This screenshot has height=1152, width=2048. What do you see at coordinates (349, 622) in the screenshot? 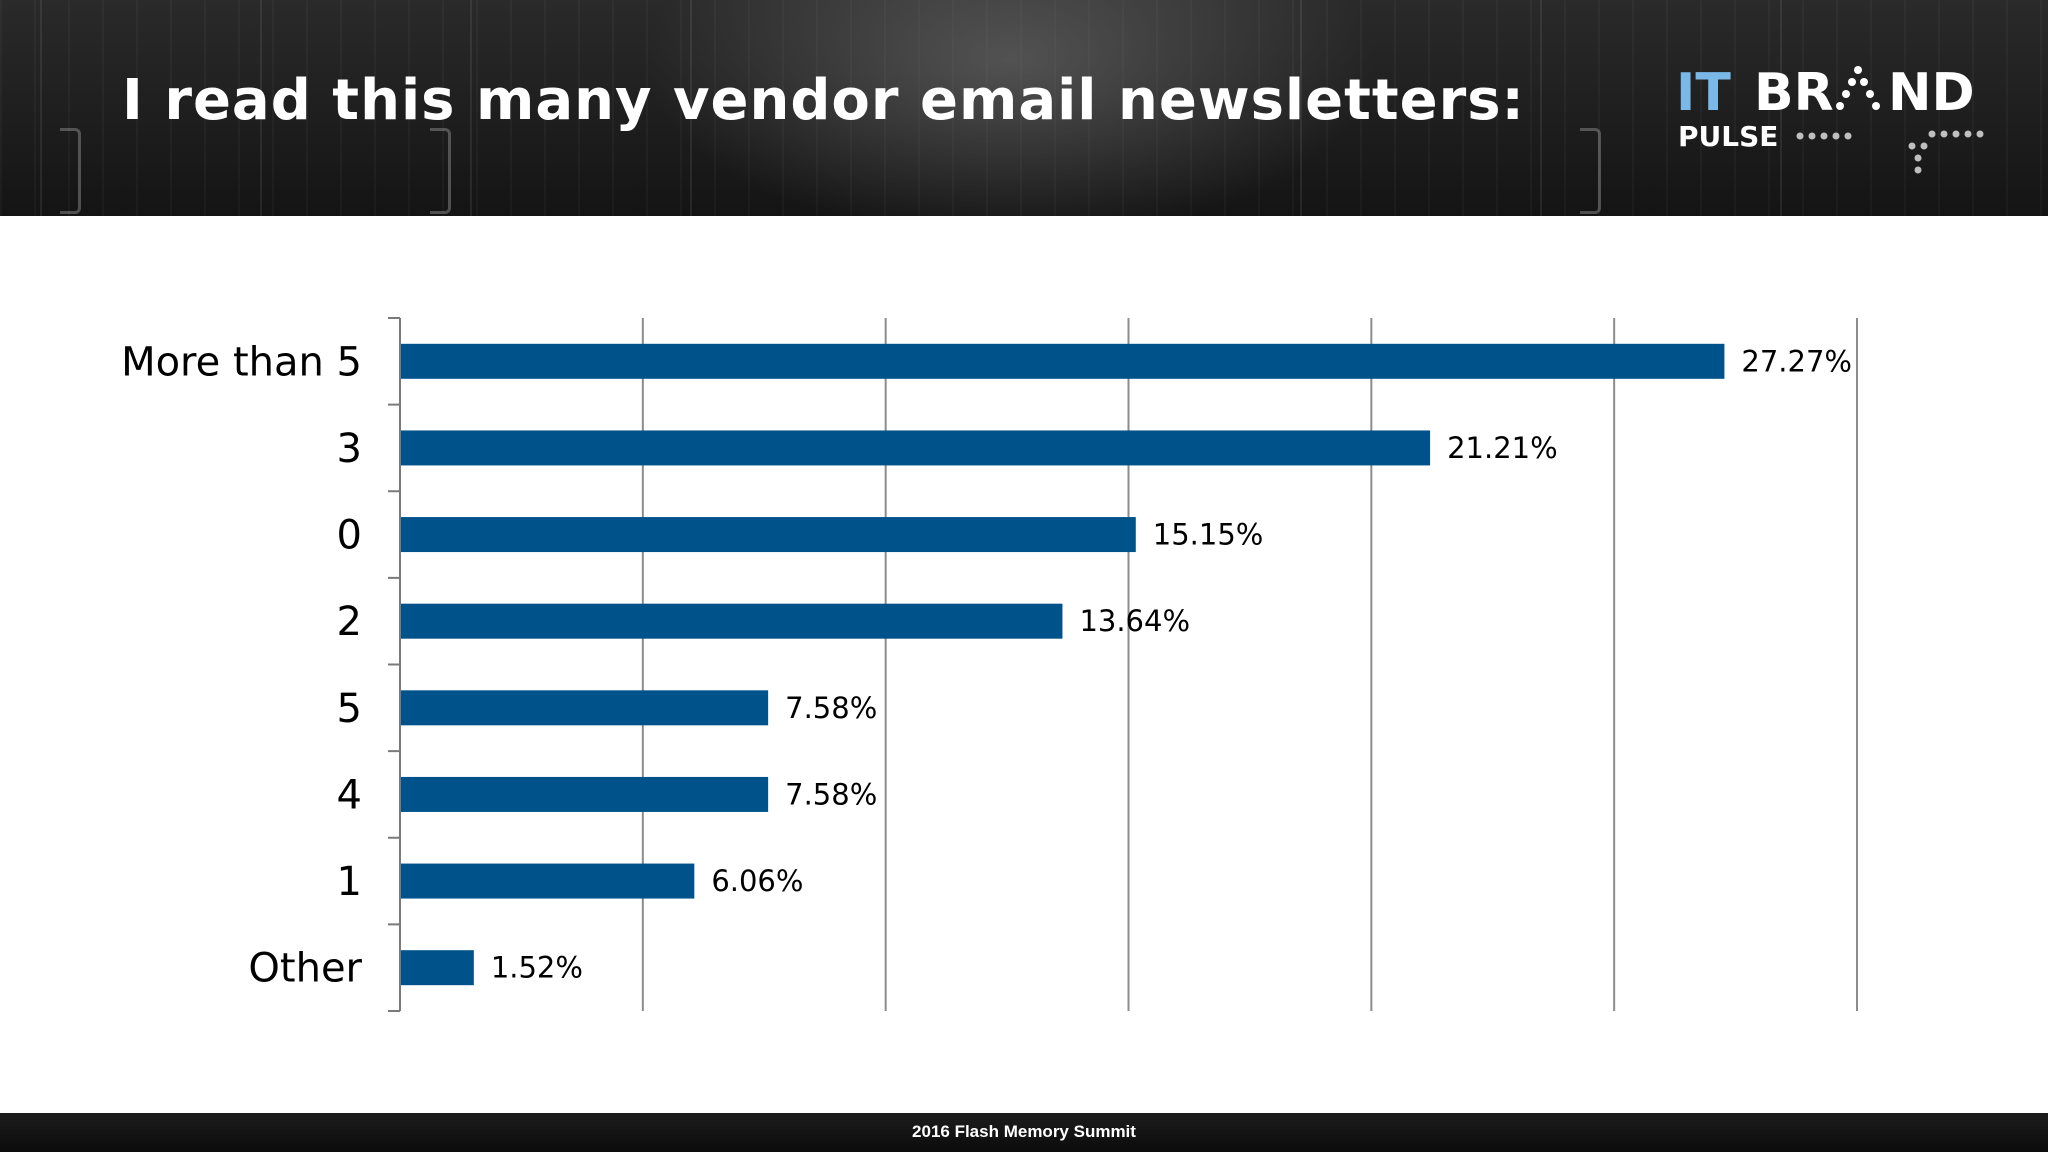
I see `category-label-4: 2` at bounding box center [349, 622].